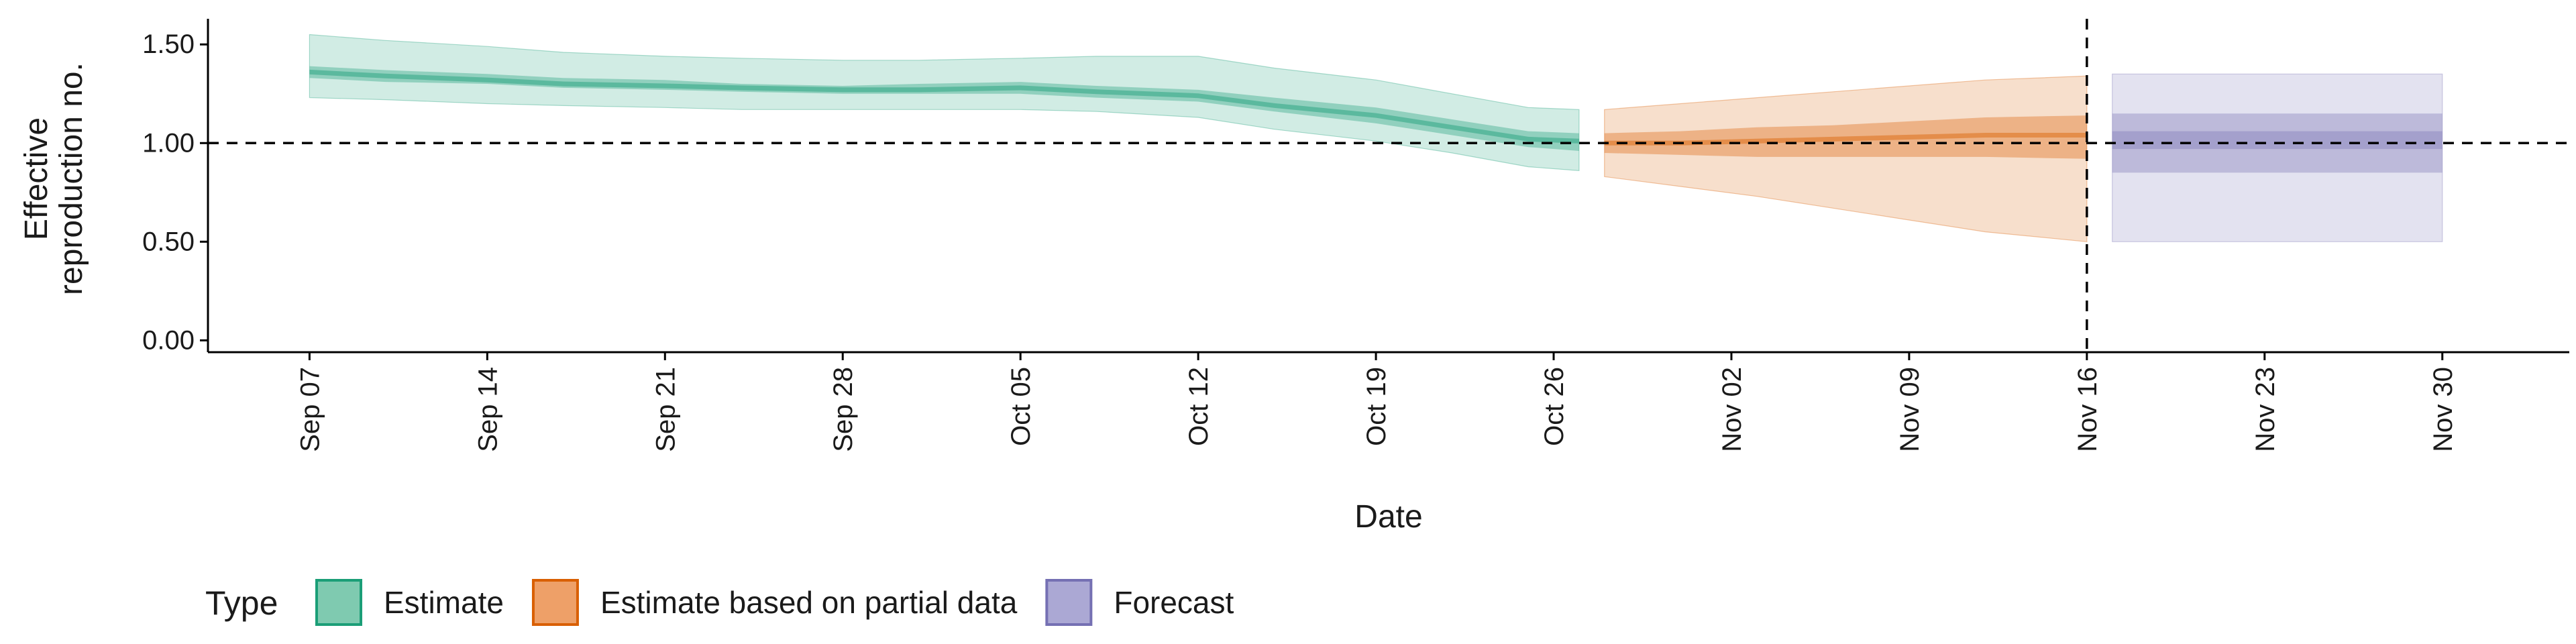 Image resolution: width=2576 pixels, height=644 pixels. What do you see at coordinates (168, 44) in the screenshot?
I see `y-tick-label: 1.50` at bounding box center [168, 44].